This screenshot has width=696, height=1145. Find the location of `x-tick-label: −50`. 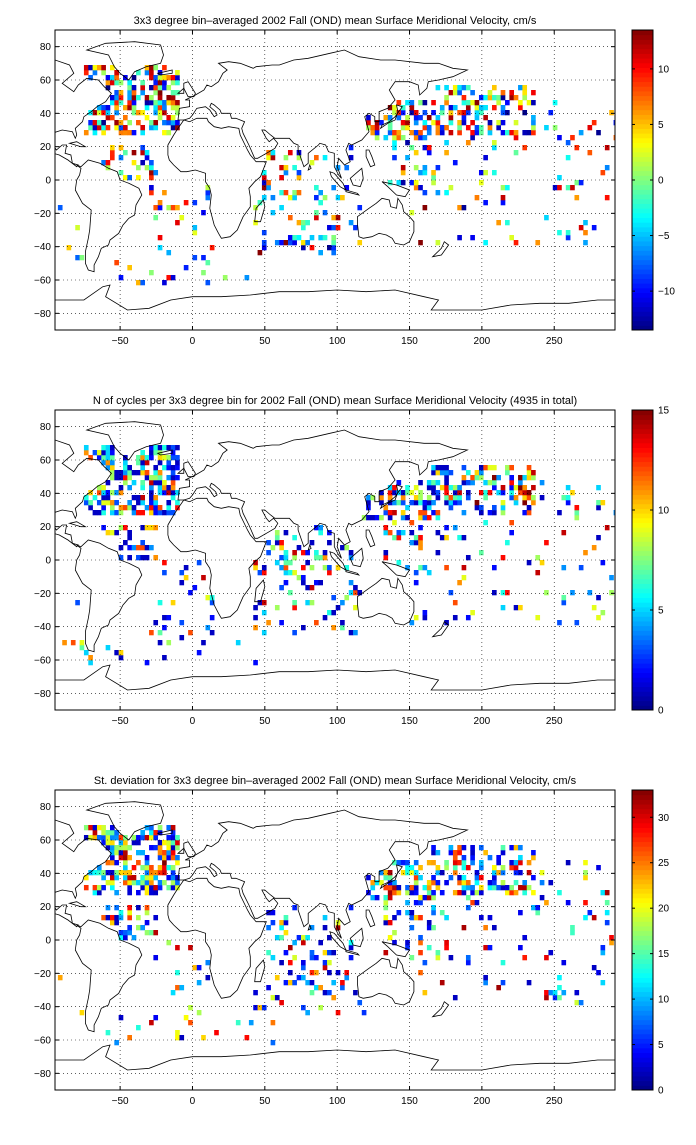

x-tick-label: −50 is located at coordinates (120, 1101).